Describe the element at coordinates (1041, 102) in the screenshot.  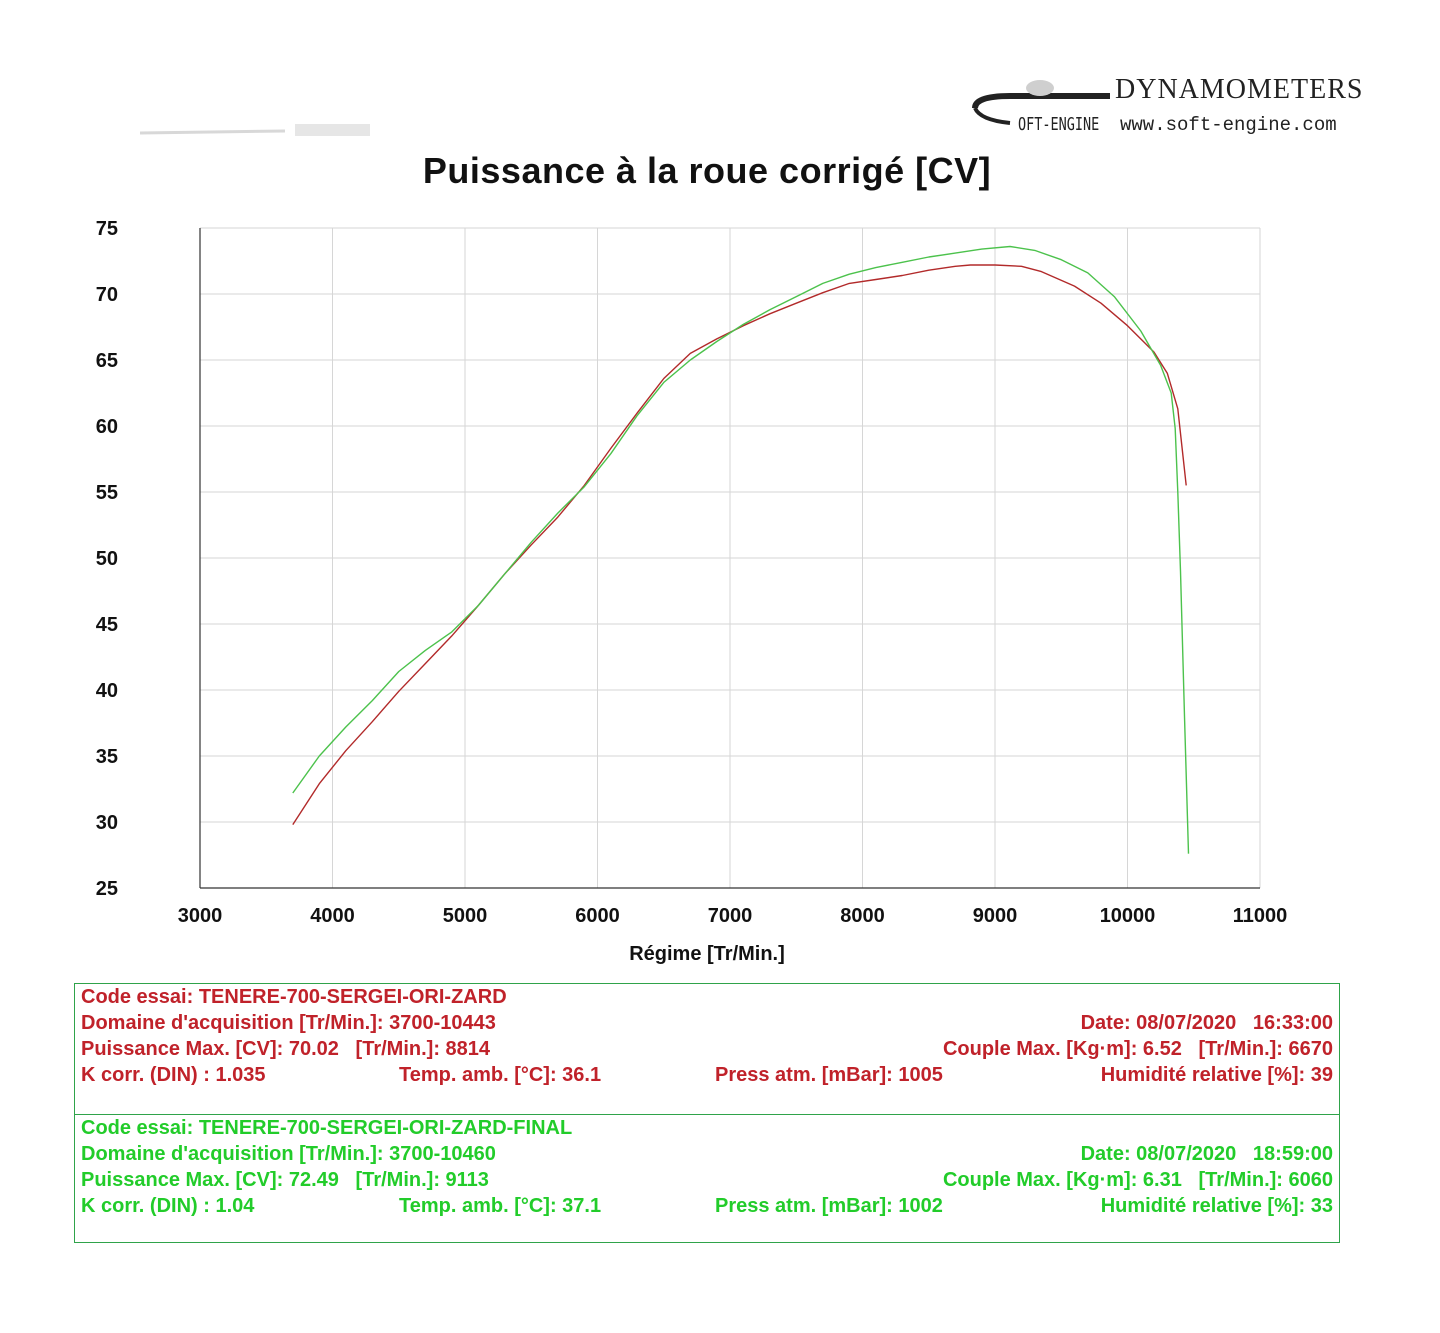
I see `swoosh-icon` at that location.